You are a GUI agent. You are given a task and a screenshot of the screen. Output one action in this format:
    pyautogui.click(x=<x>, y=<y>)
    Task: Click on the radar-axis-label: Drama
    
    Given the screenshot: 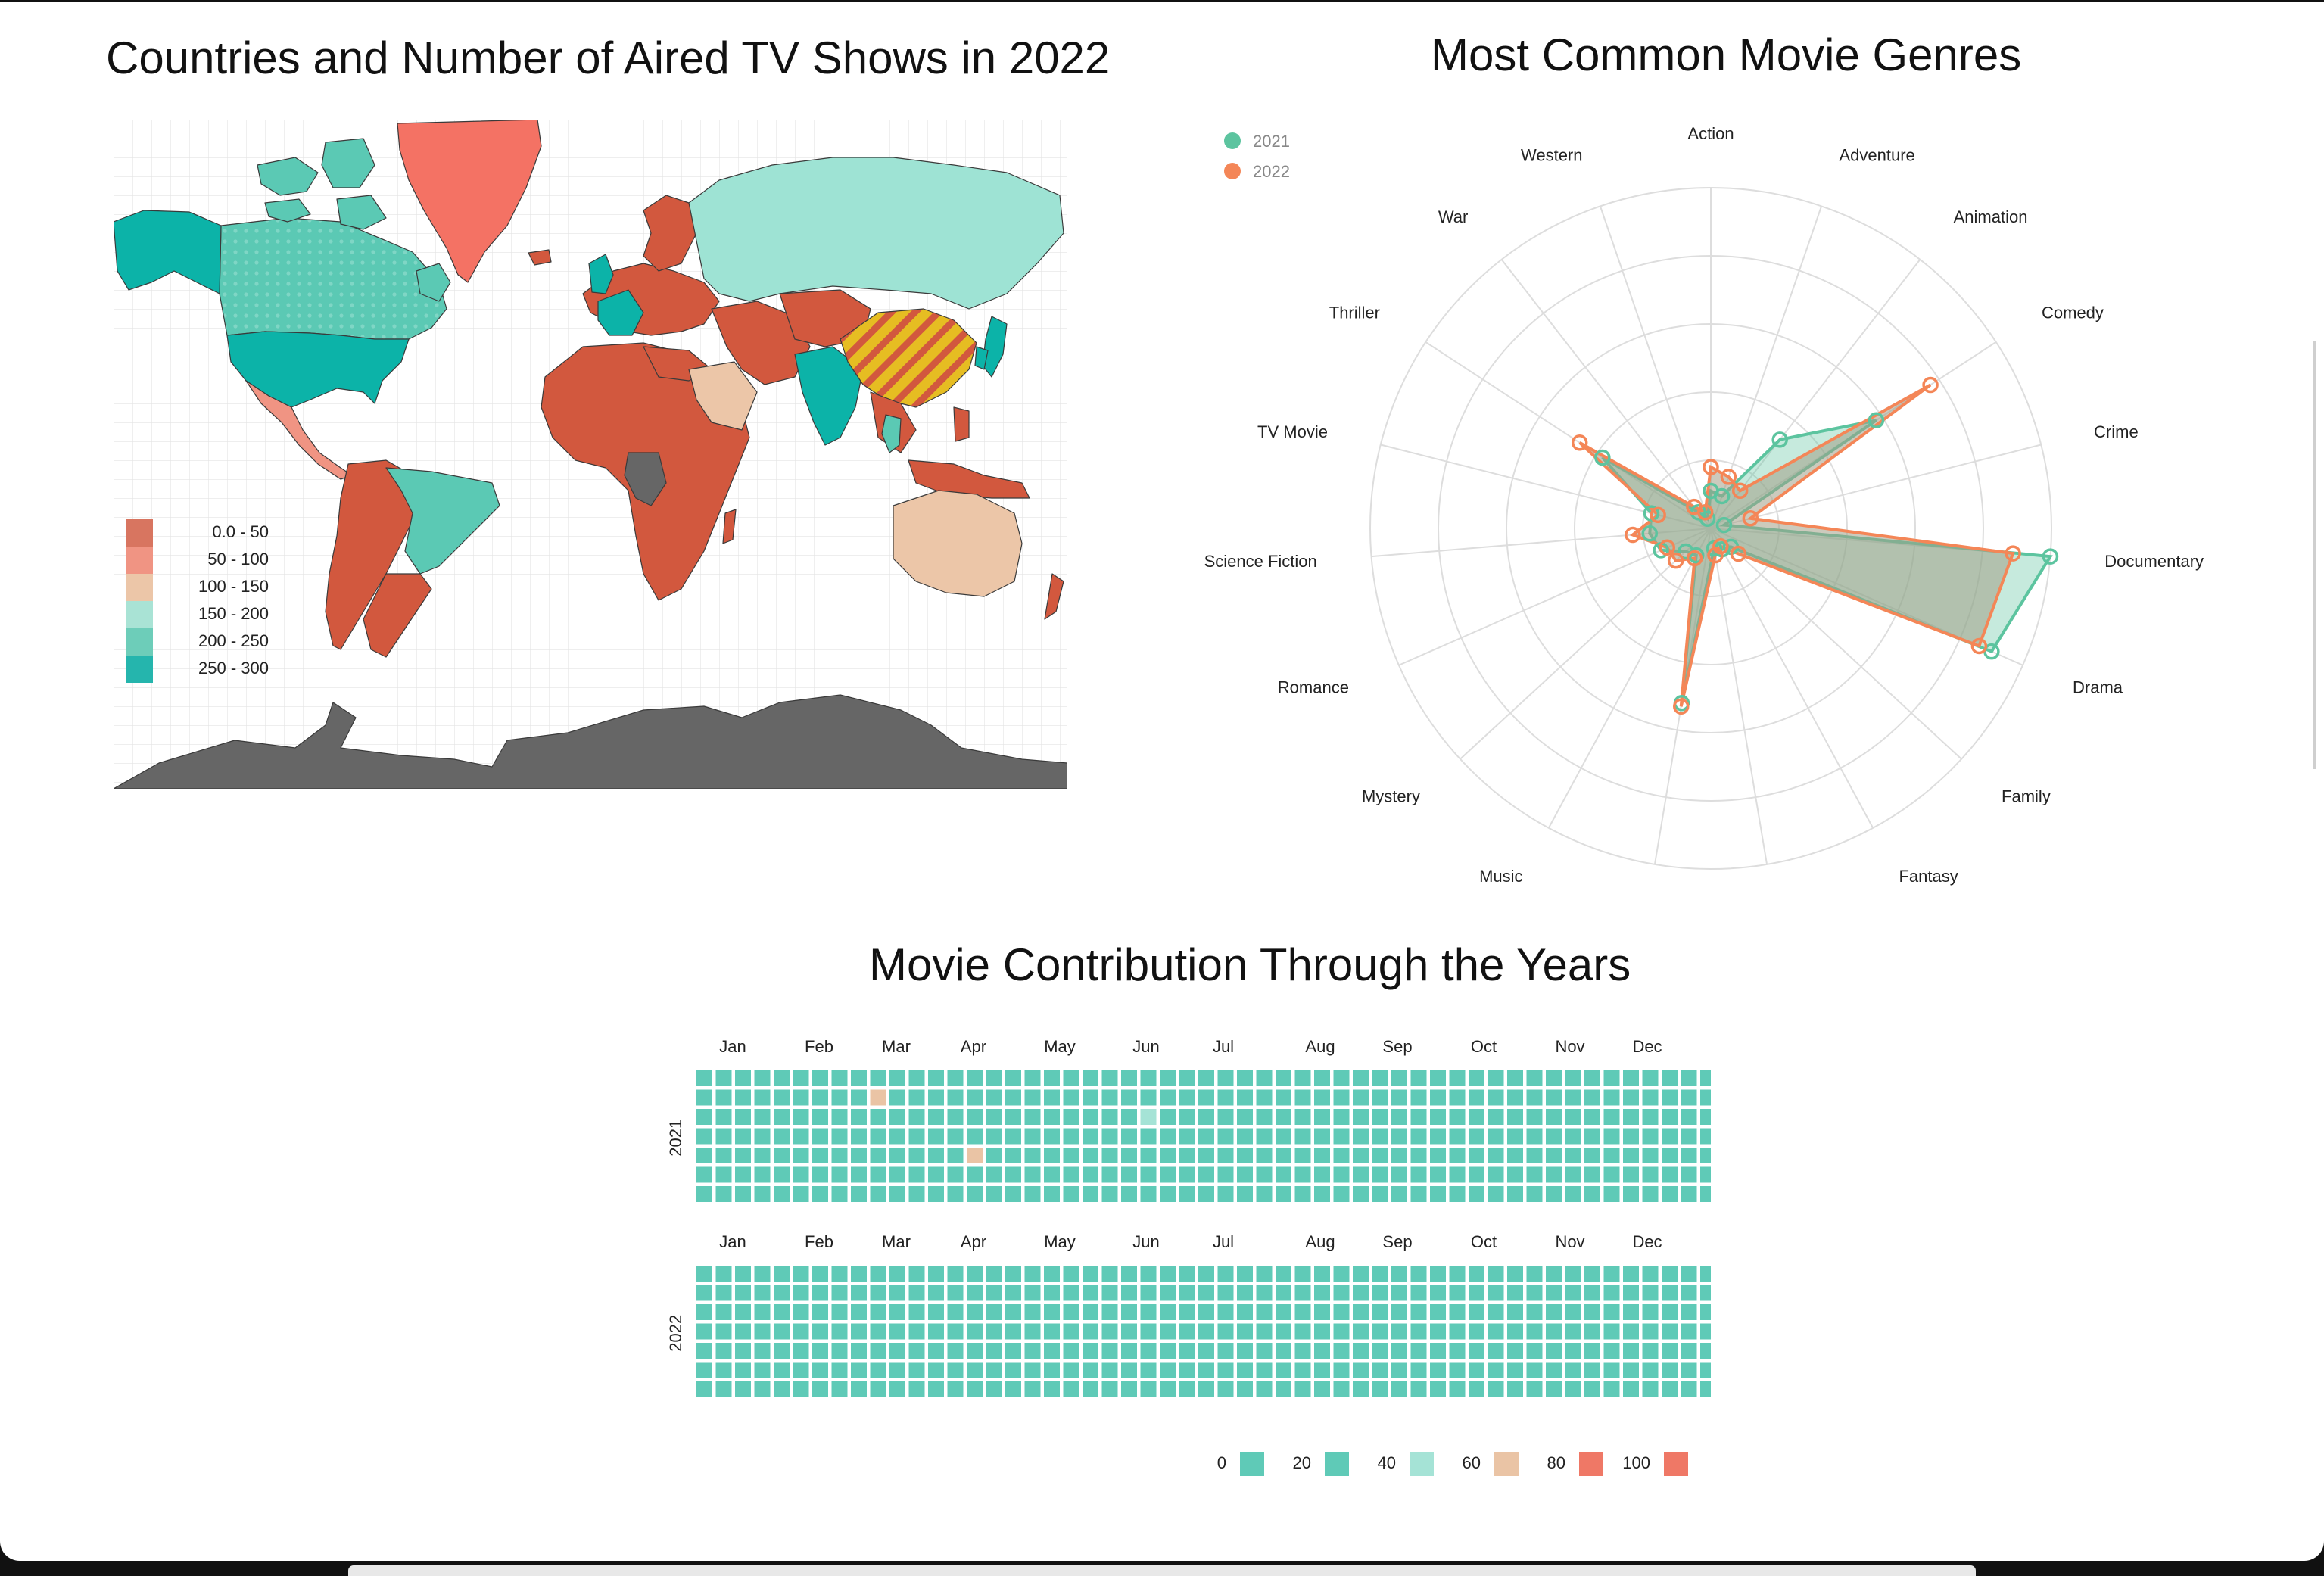 What is the action you would take?
    pyautogui.click(x=2098, y=687)
    